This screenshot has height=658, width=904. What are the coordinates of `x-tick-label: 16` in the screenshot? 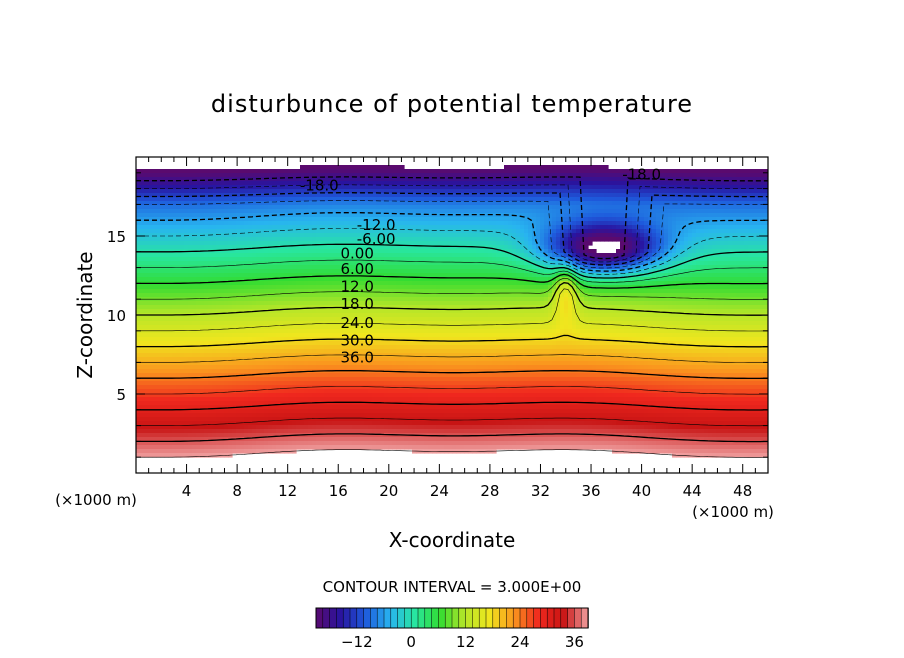 It's located at (338, 491).